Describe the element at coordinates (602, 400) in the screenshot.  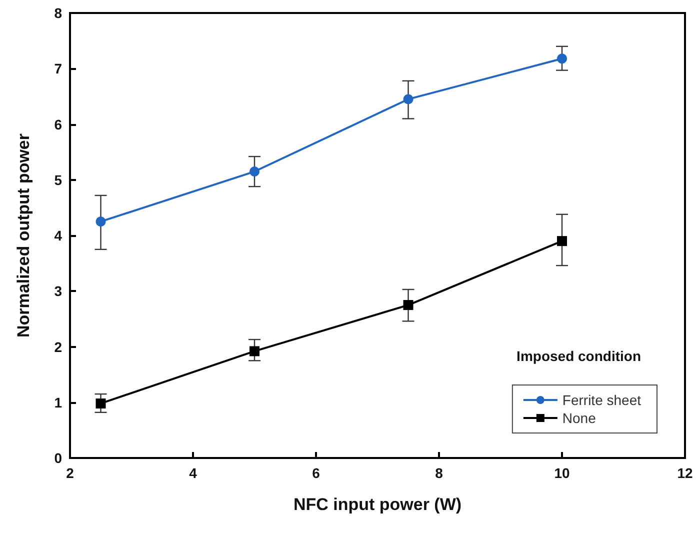
I see `legend-label: Ferrite sheet` at that location.